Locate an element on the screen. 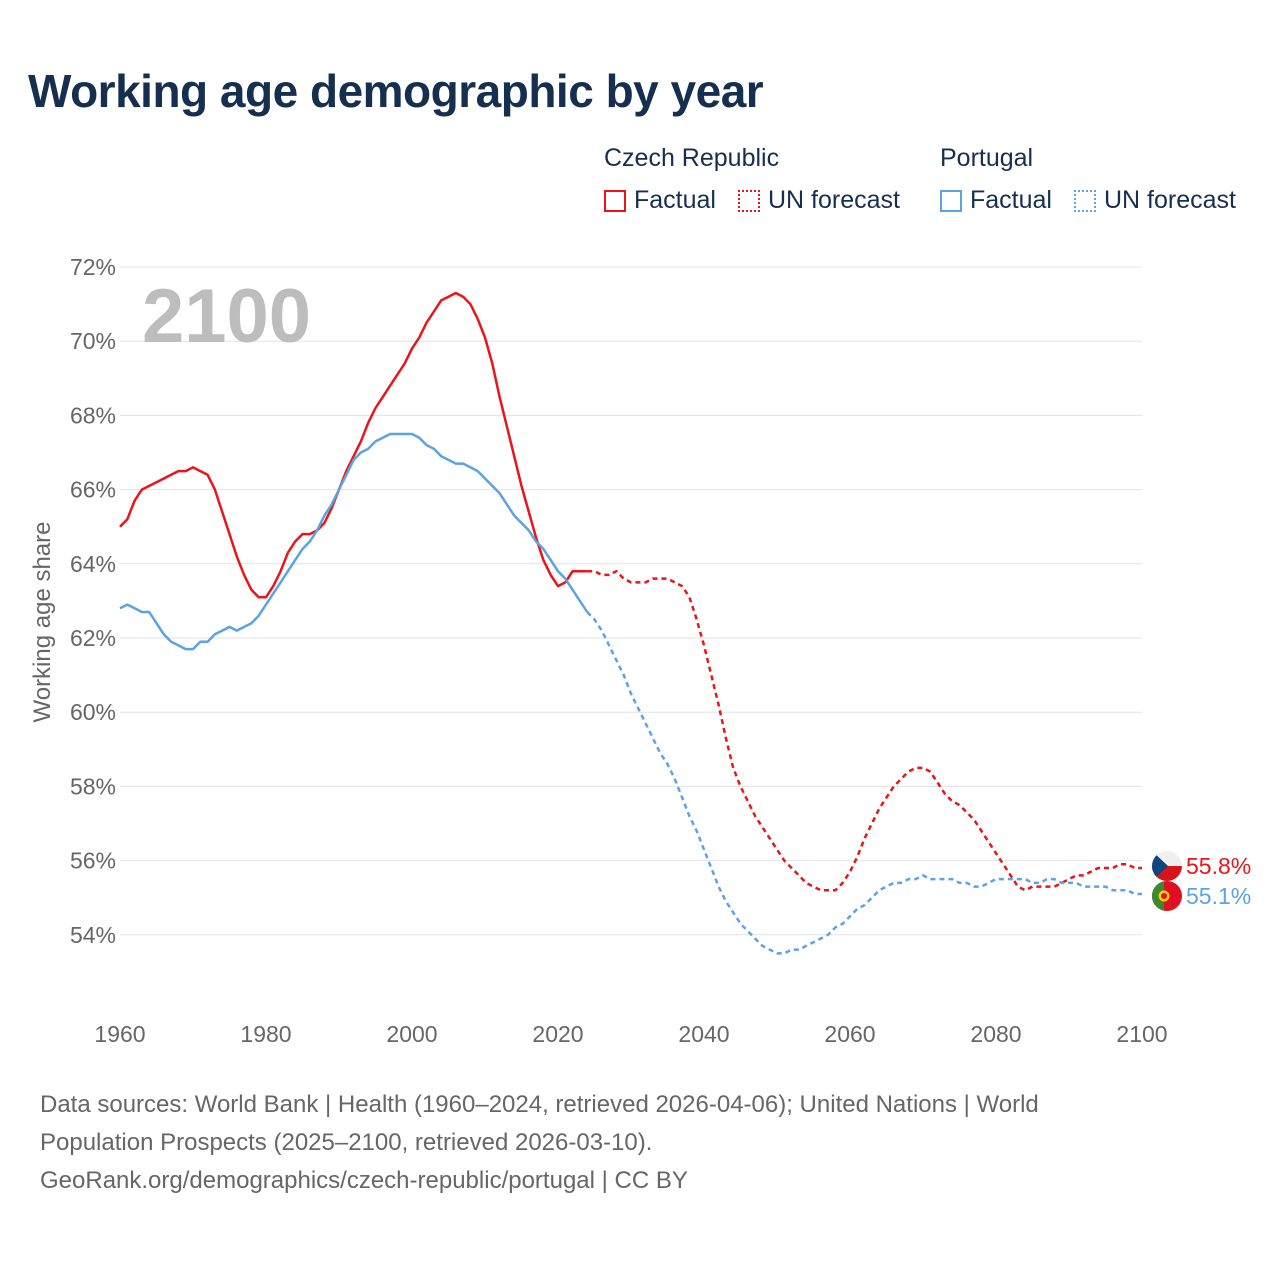  series-line-portugal-factual is located at coordinates (354, 541).